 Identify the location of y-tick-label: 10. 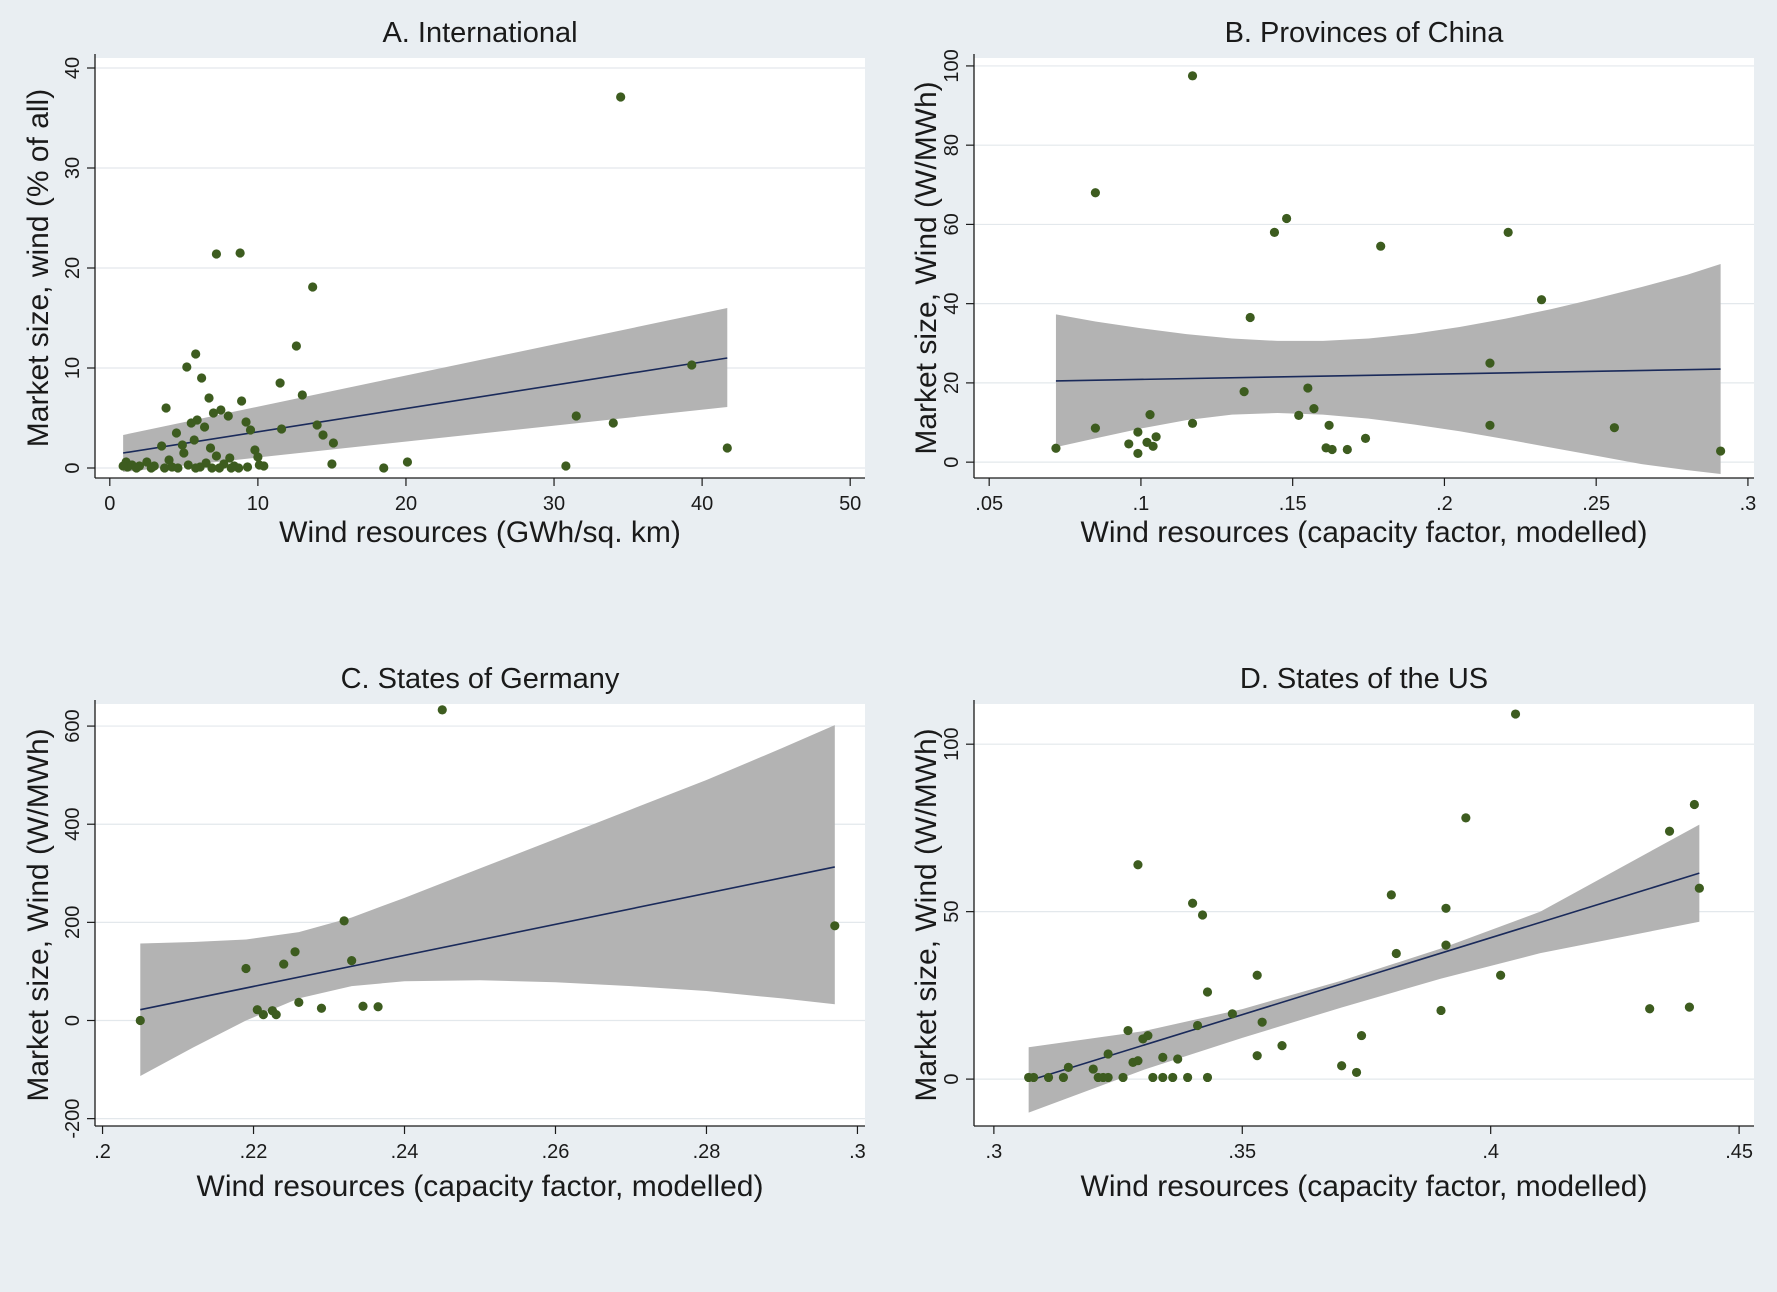
(73, 368).